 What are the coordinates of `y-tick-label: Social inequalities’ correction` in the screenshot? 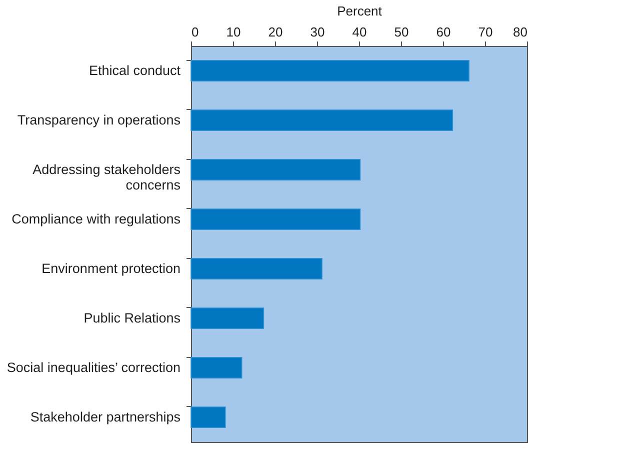 It's located at (93, 367).